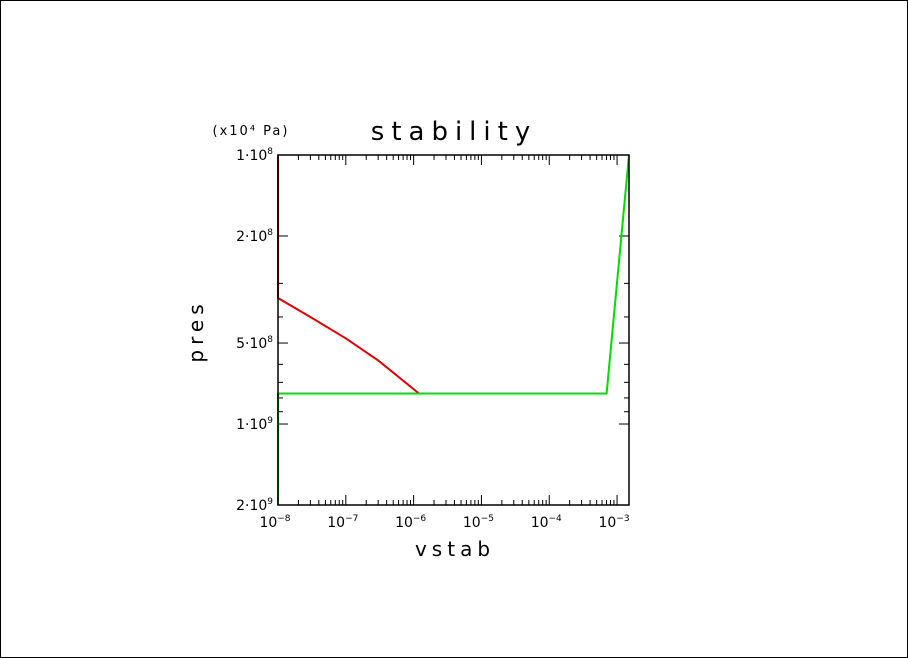 This screenshot has height=658, width=908. I want to click on y-tick-label: 1·109, so click(254, 424).